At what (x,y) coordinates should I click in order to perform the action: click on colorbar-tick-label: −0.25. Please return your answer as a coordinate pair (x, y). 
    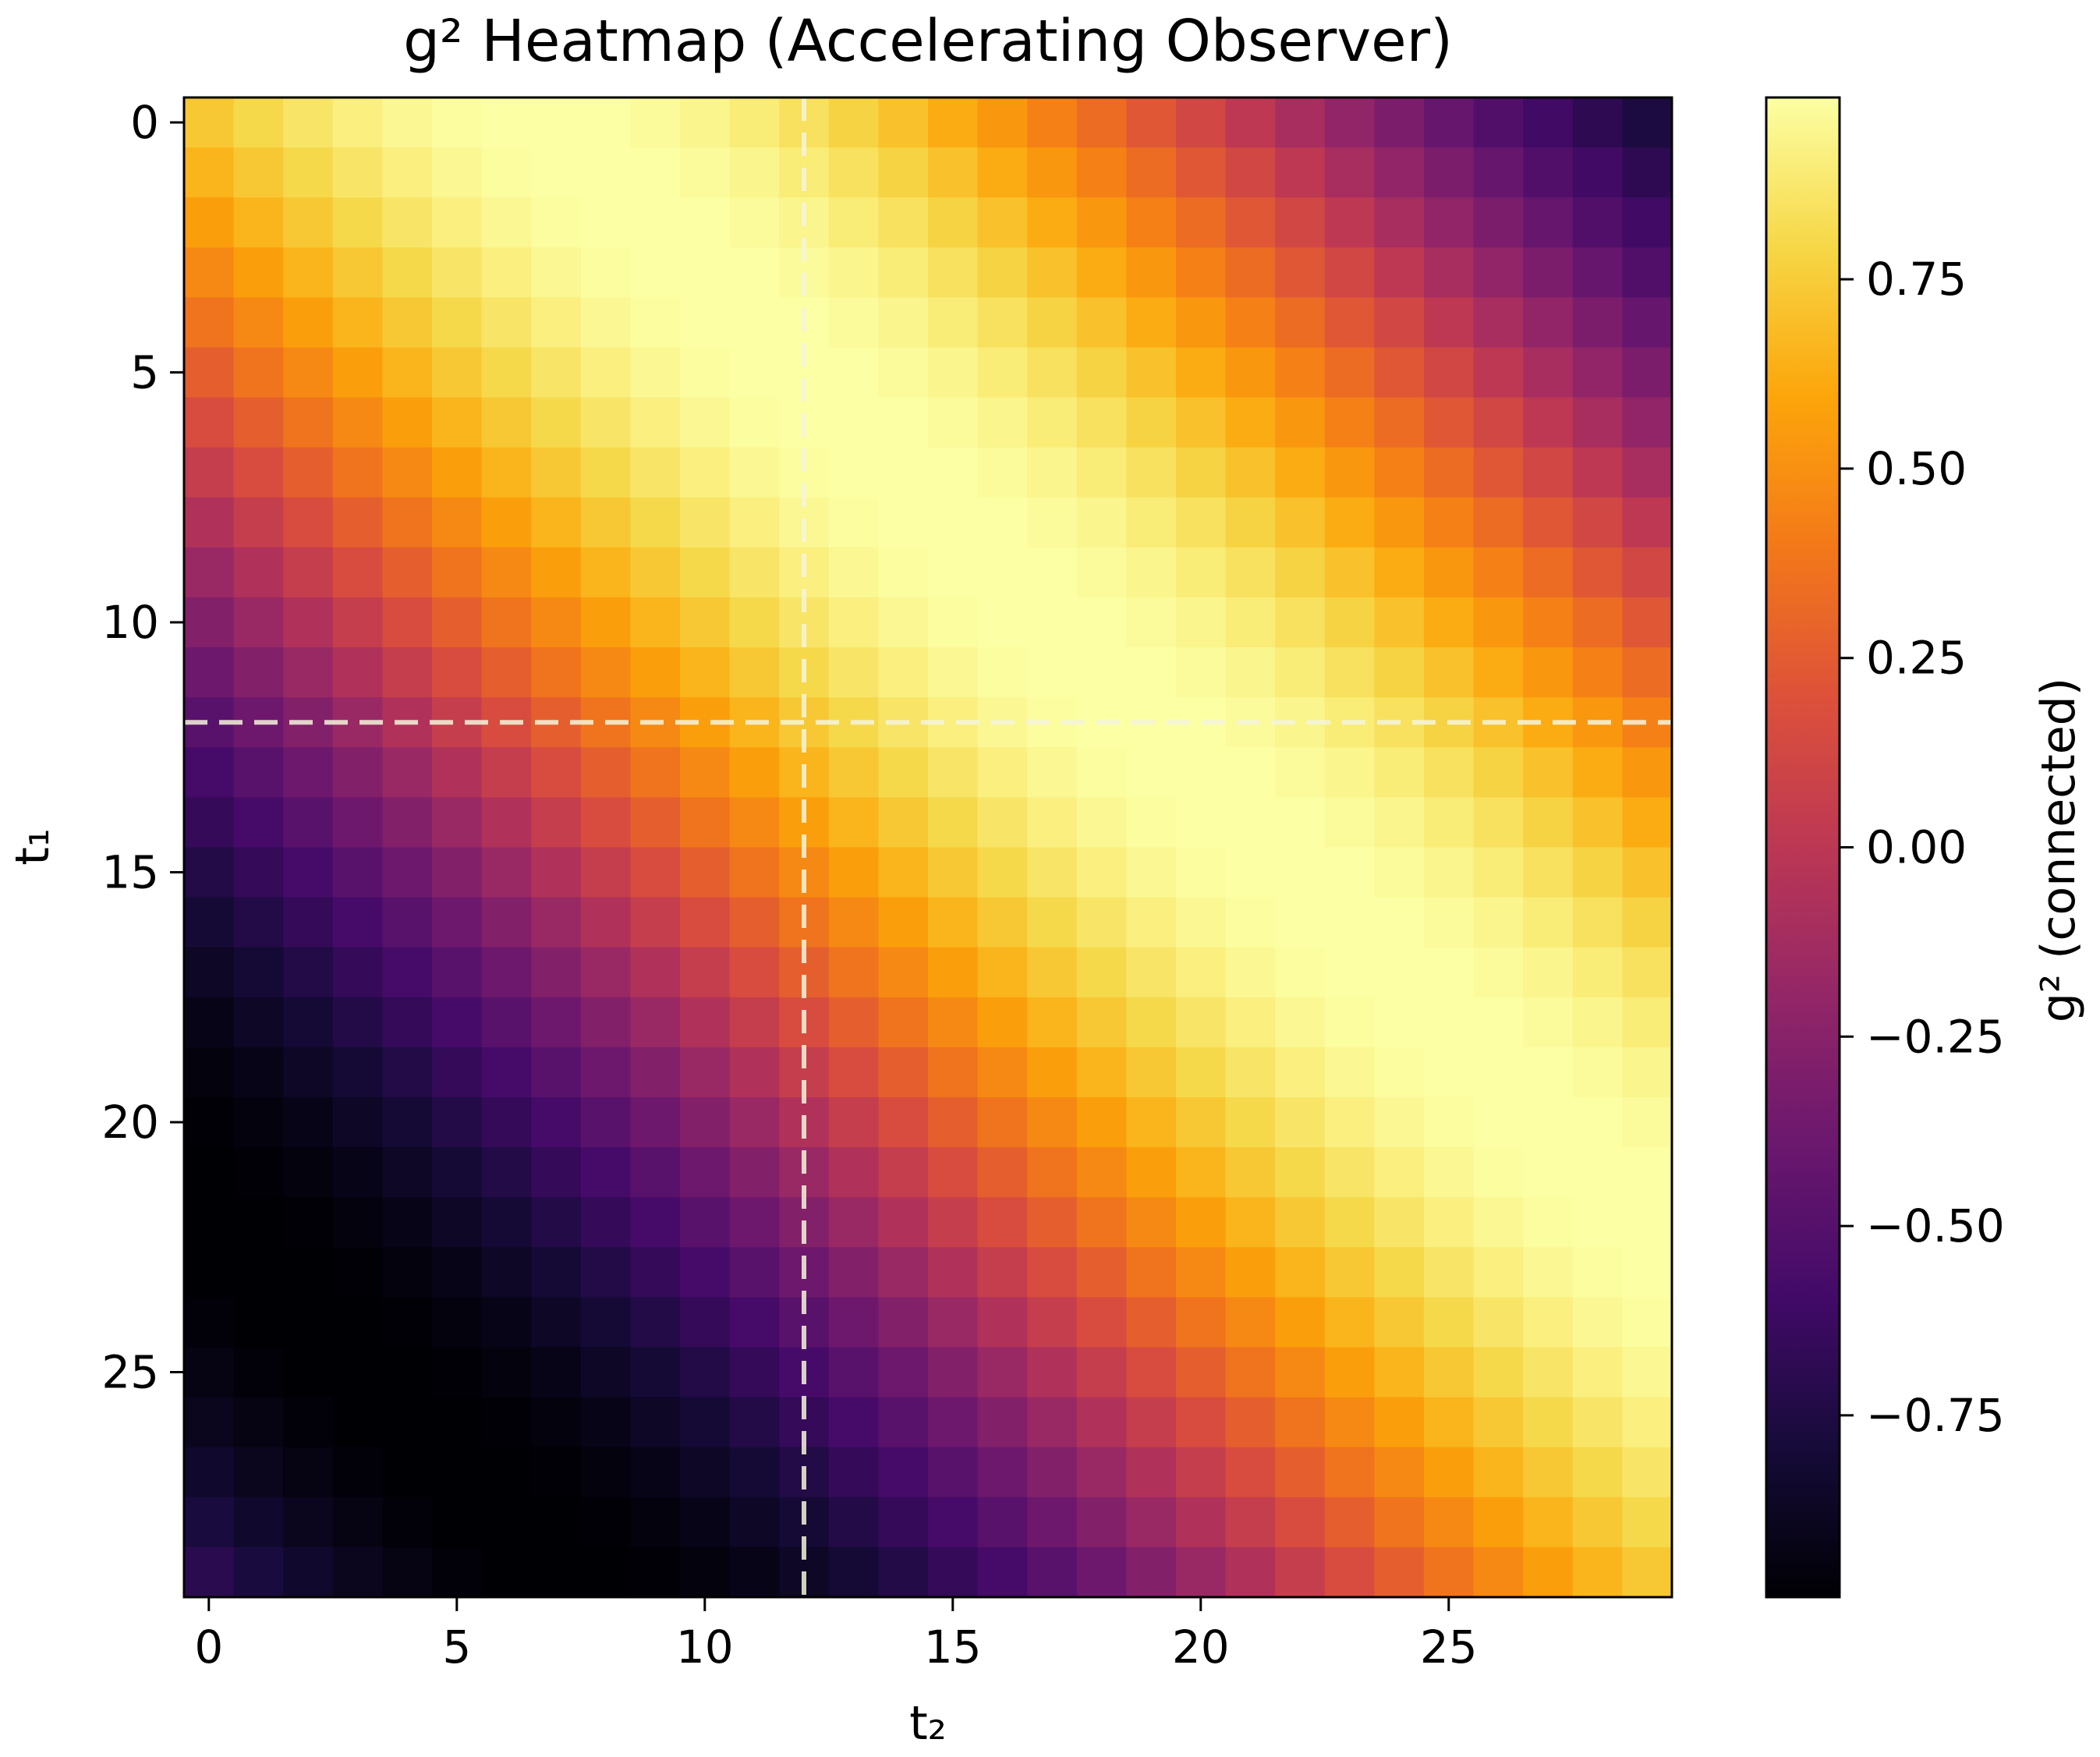
    Looking at the image, I should click on (1935, 1036).